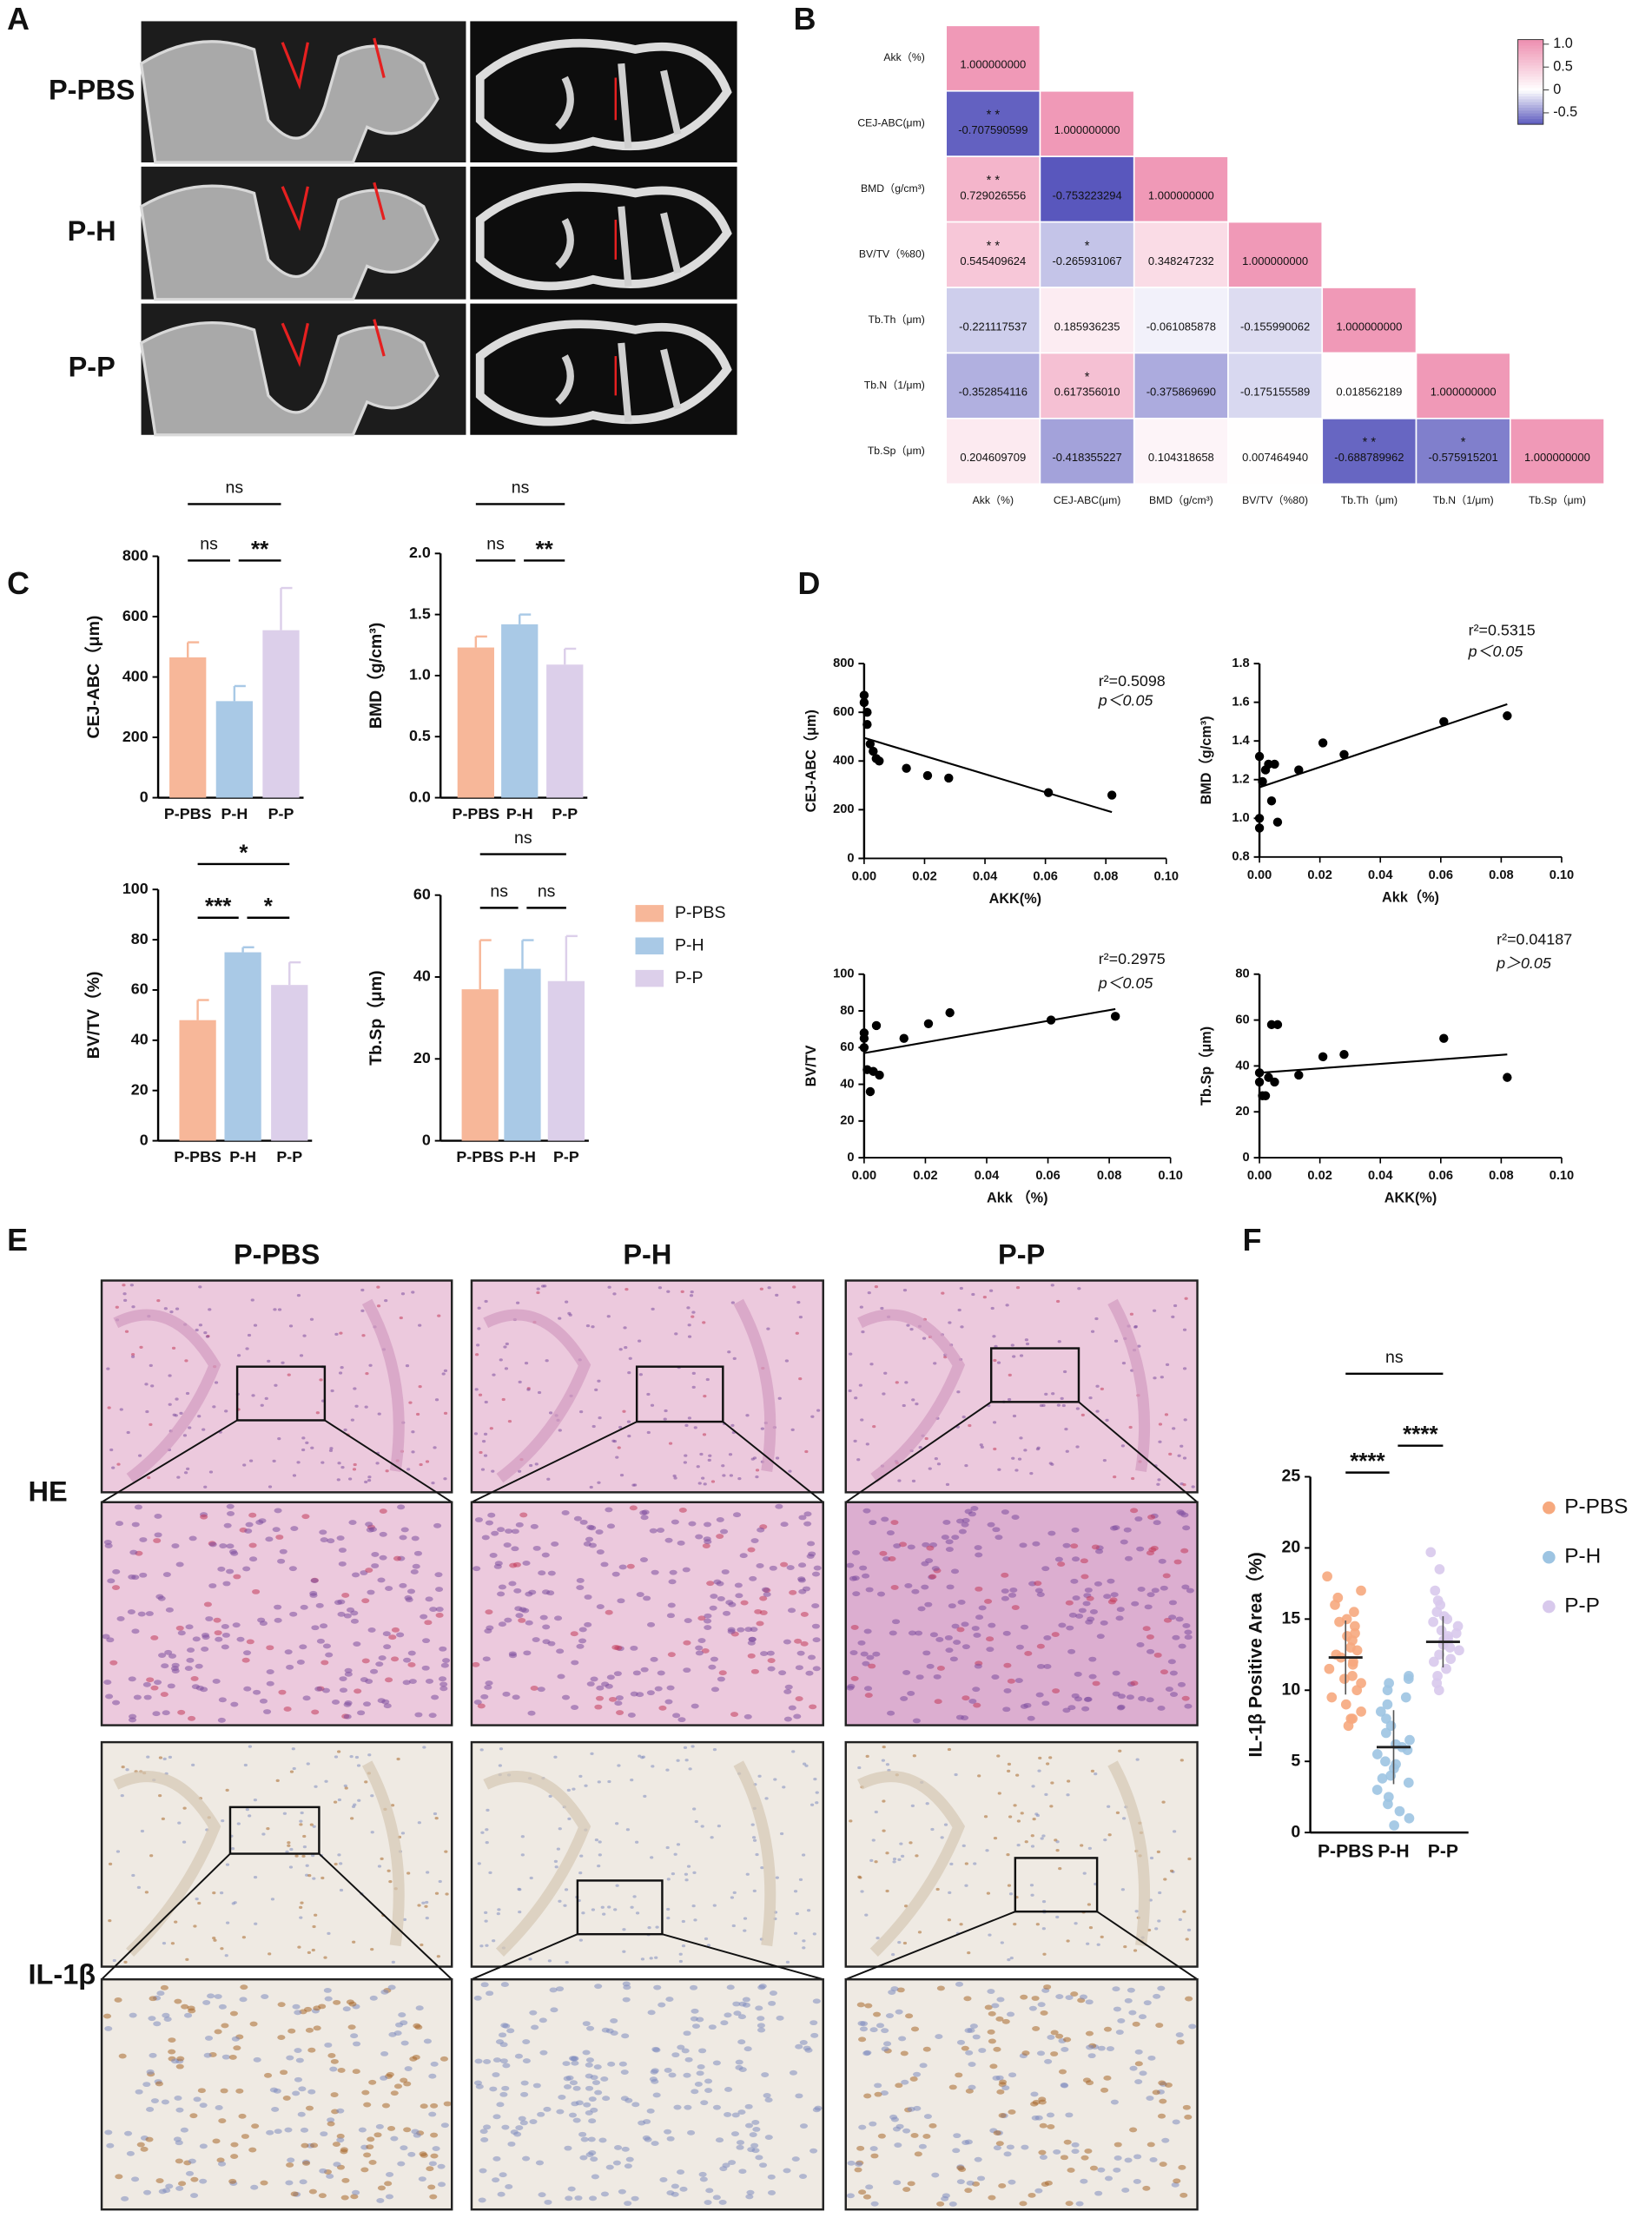 This screenshot has height=2218, width=1652. What do you see at coordinates (1530, 82) in the screenshot?
I see `colorbar-frame` at bounding box center [1530, 82].